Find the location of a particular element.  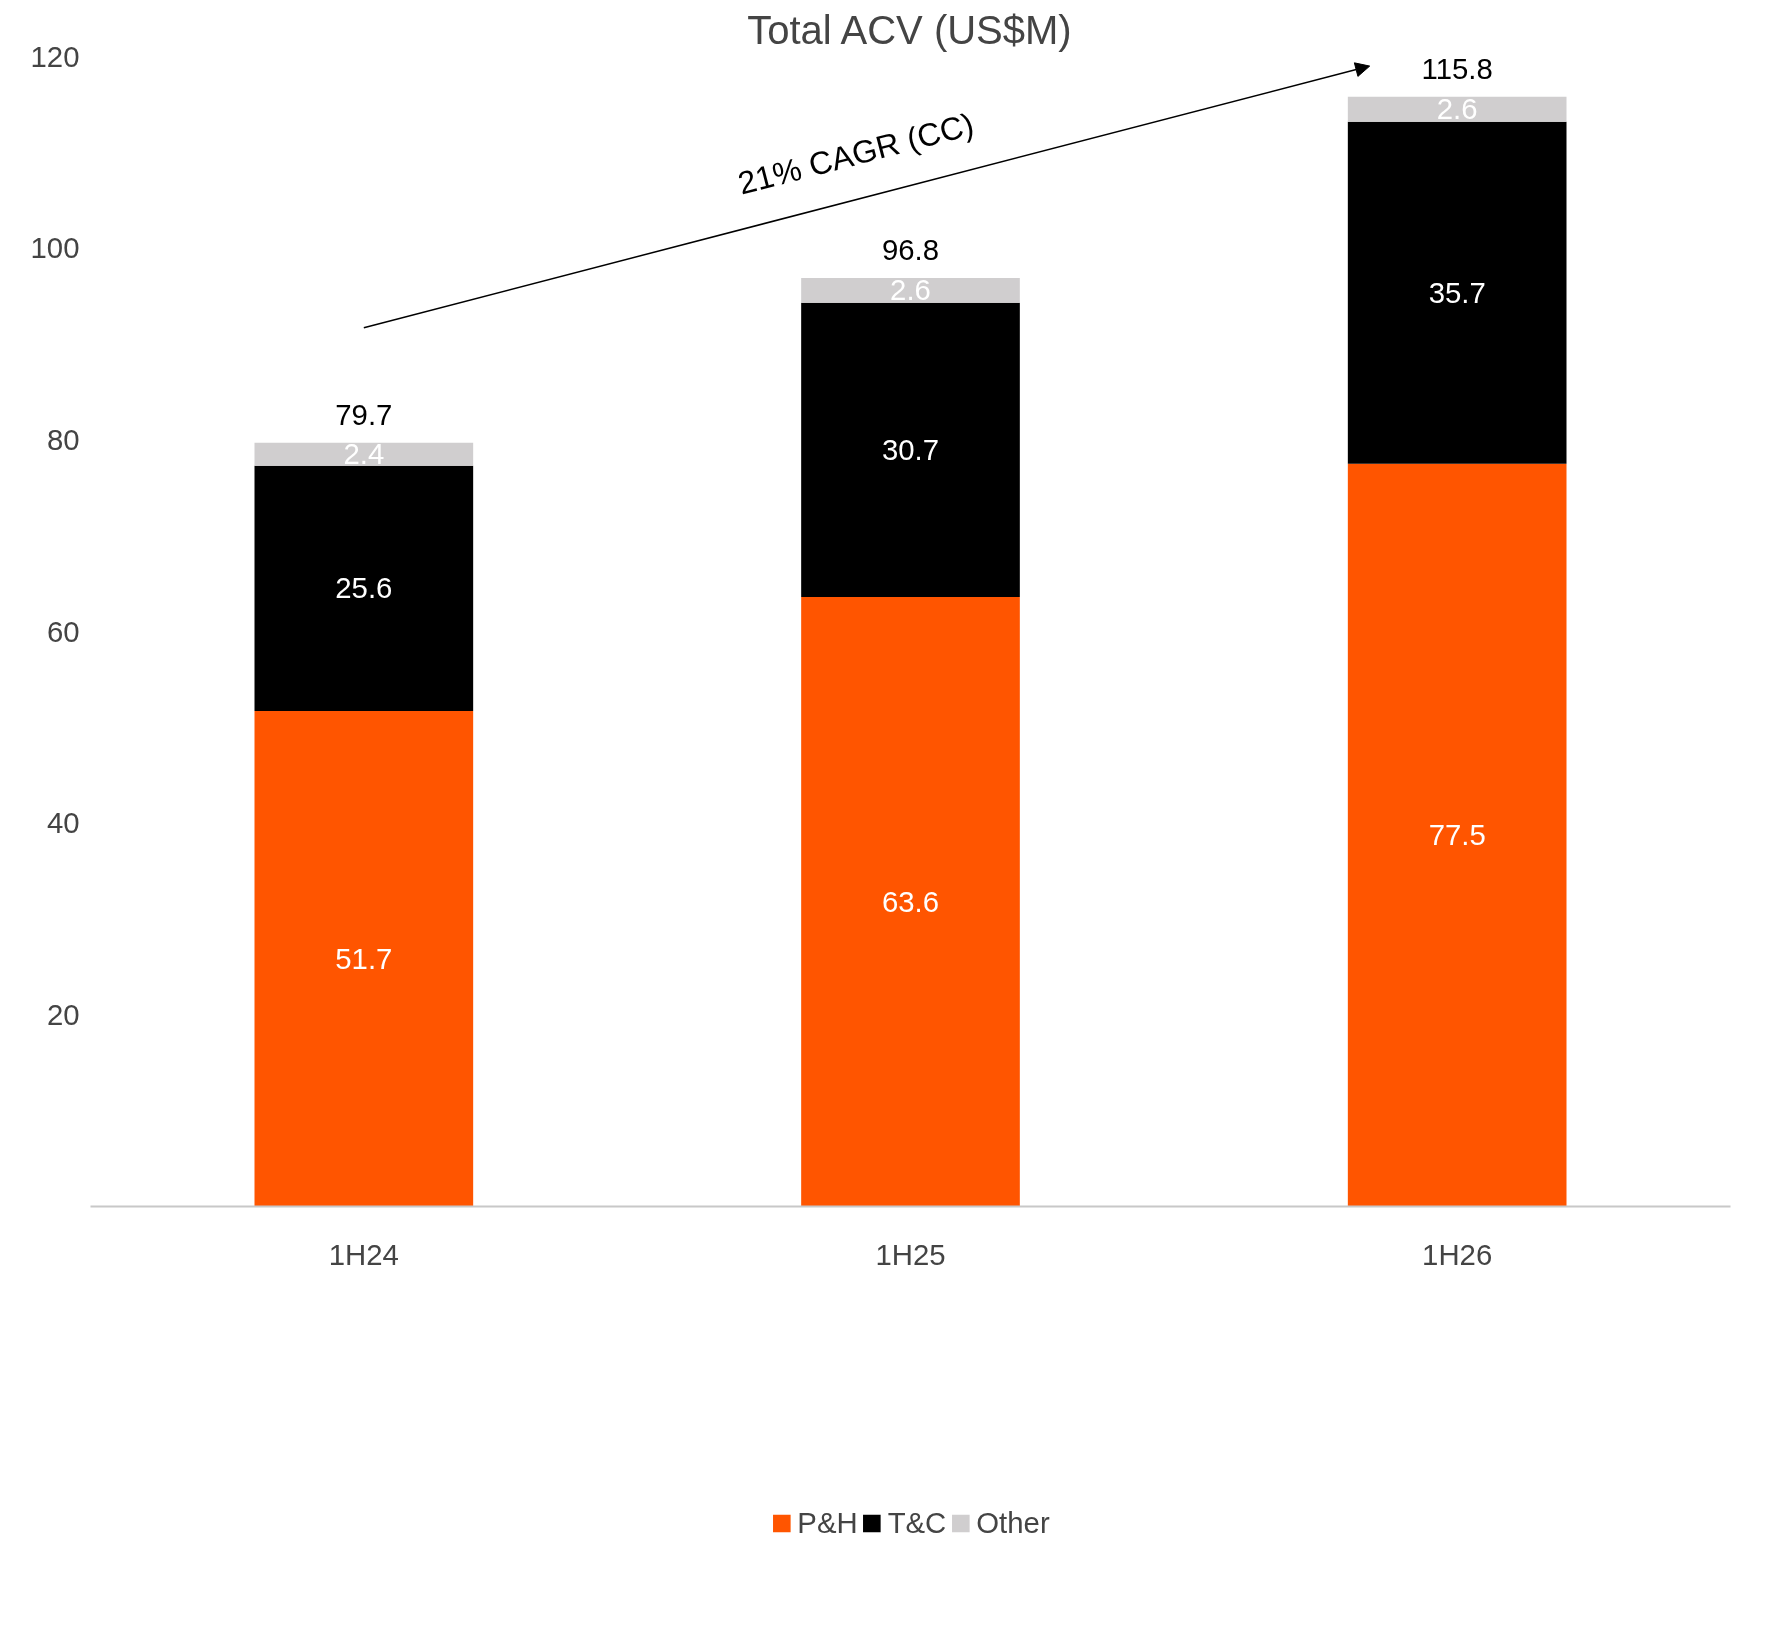

data-label: 77.5 is located at coordinates (1457, 835).